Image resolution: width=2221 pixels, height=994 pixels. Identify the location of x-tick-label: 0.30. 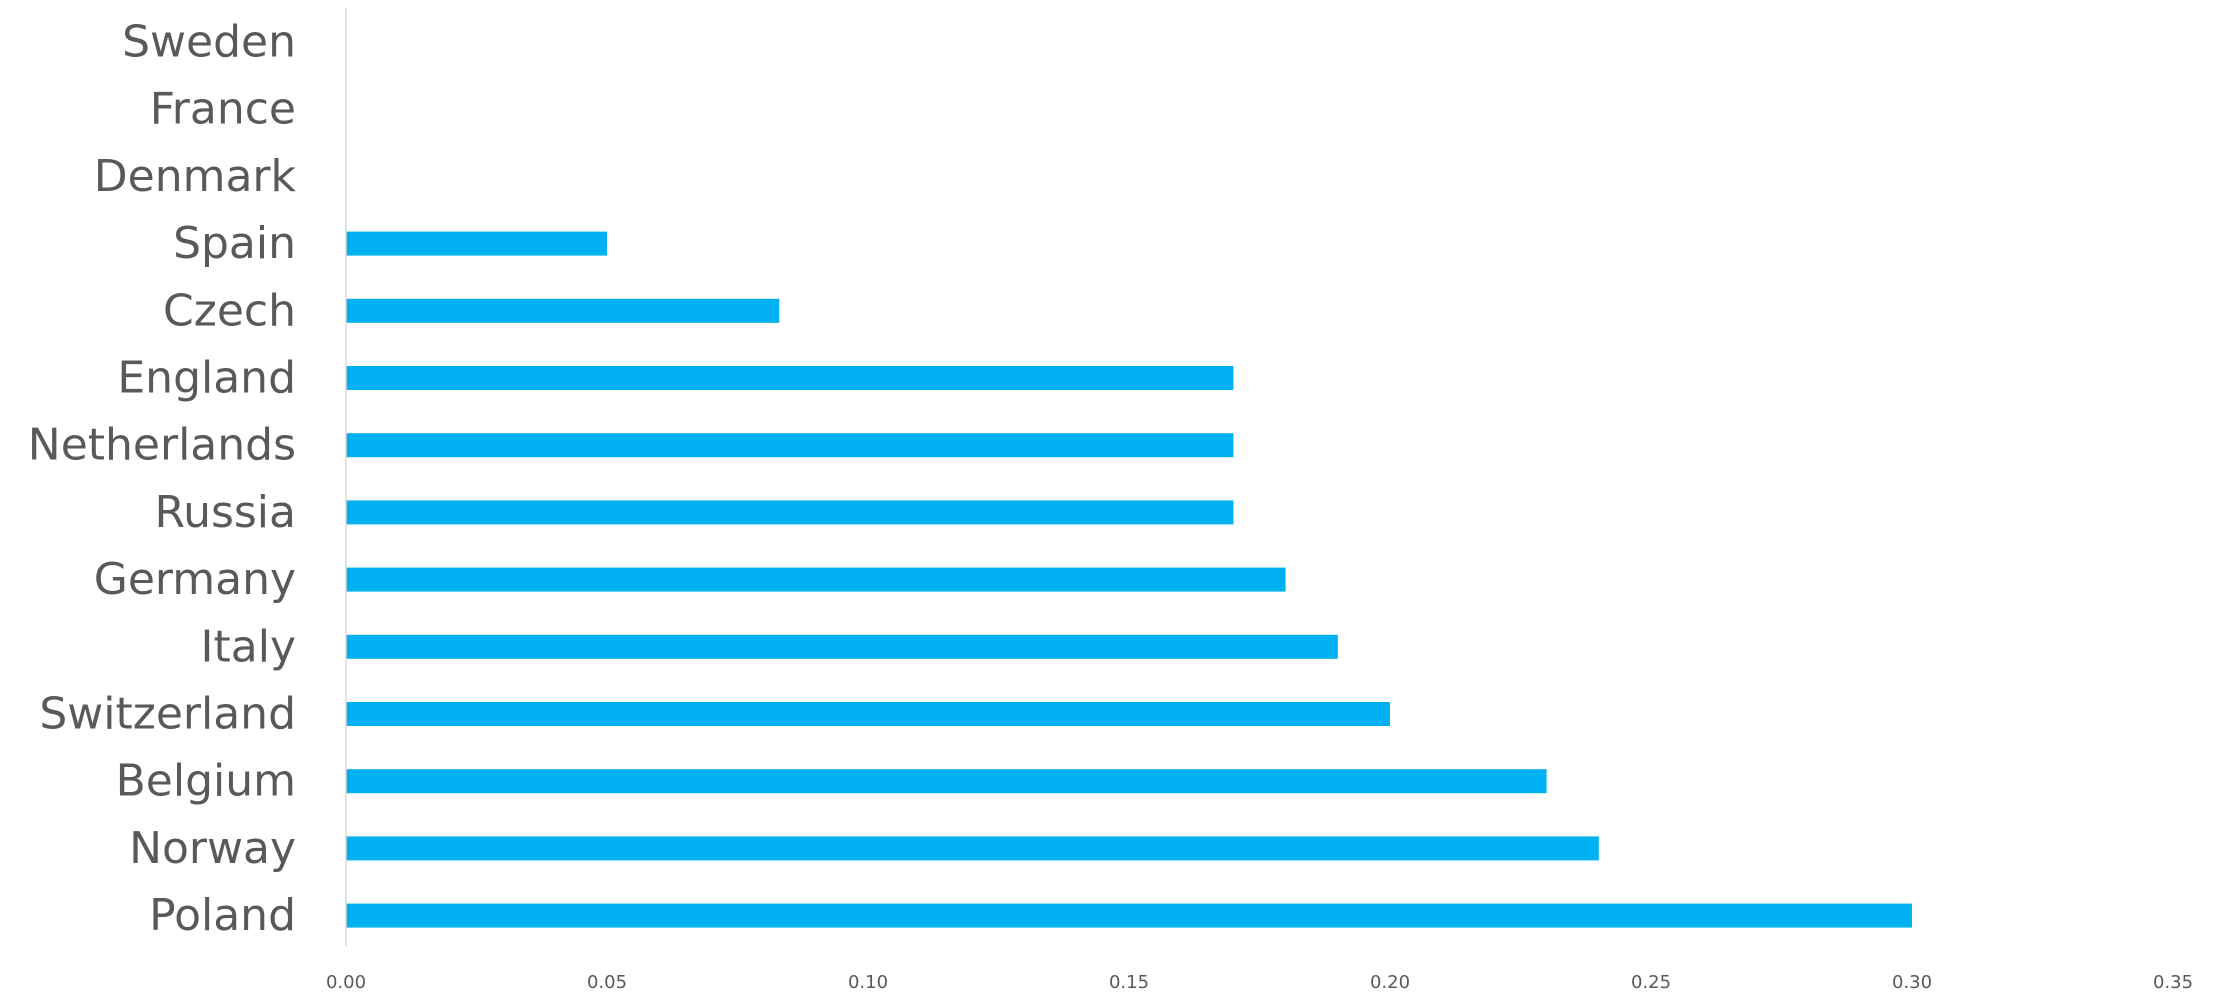
(1912, 982).